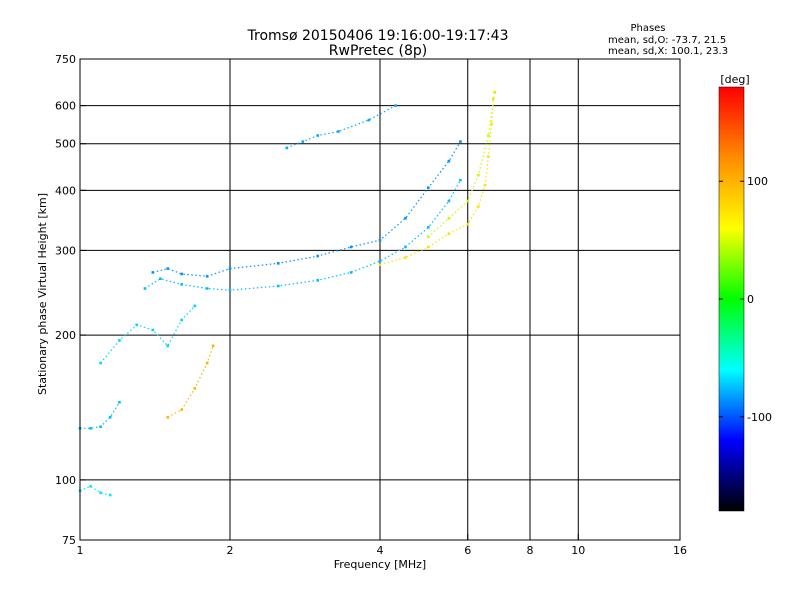  I want to click on x-tick-label: 16, so click(680, 550).